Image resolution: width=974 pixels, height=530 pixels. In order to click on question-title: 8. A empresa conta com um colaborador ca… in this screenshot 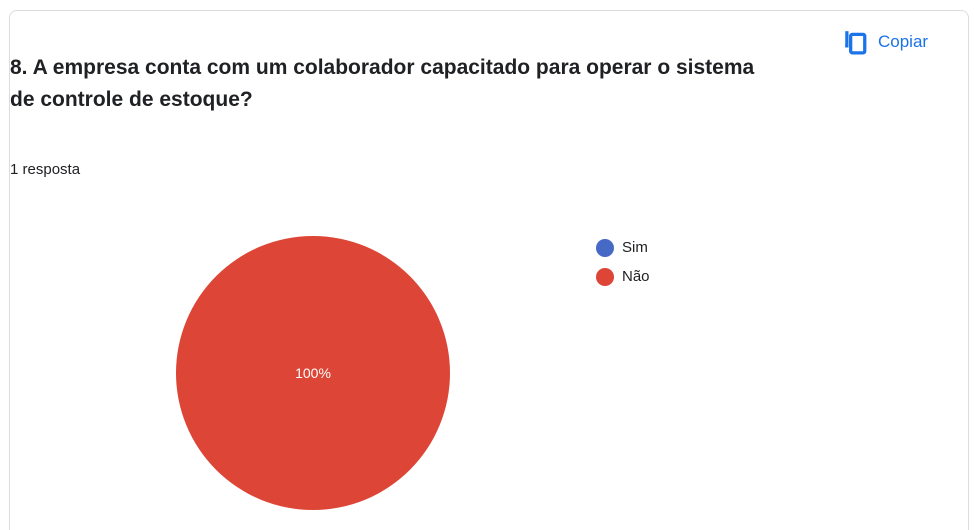, I will do `click(382, 83)`.